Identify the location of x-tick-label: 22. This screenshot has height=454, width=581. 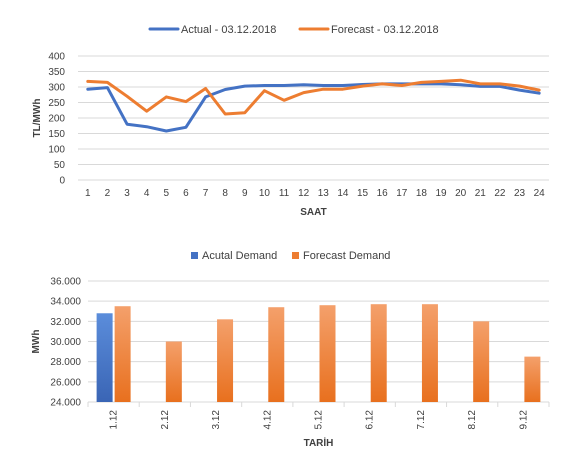
(500, 193).